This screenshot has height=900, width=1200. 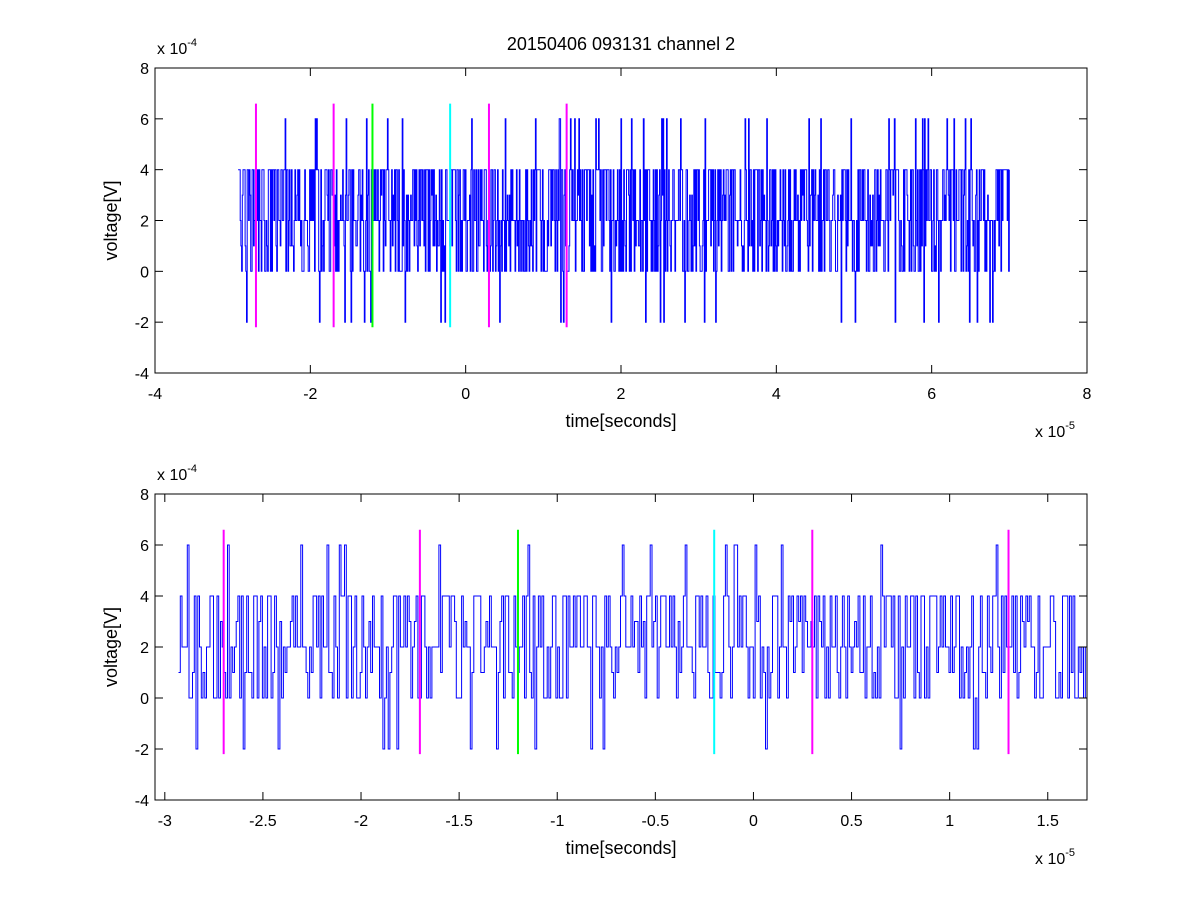 I want to click on x-tick-label: 8, so click(x=1087, y=394).